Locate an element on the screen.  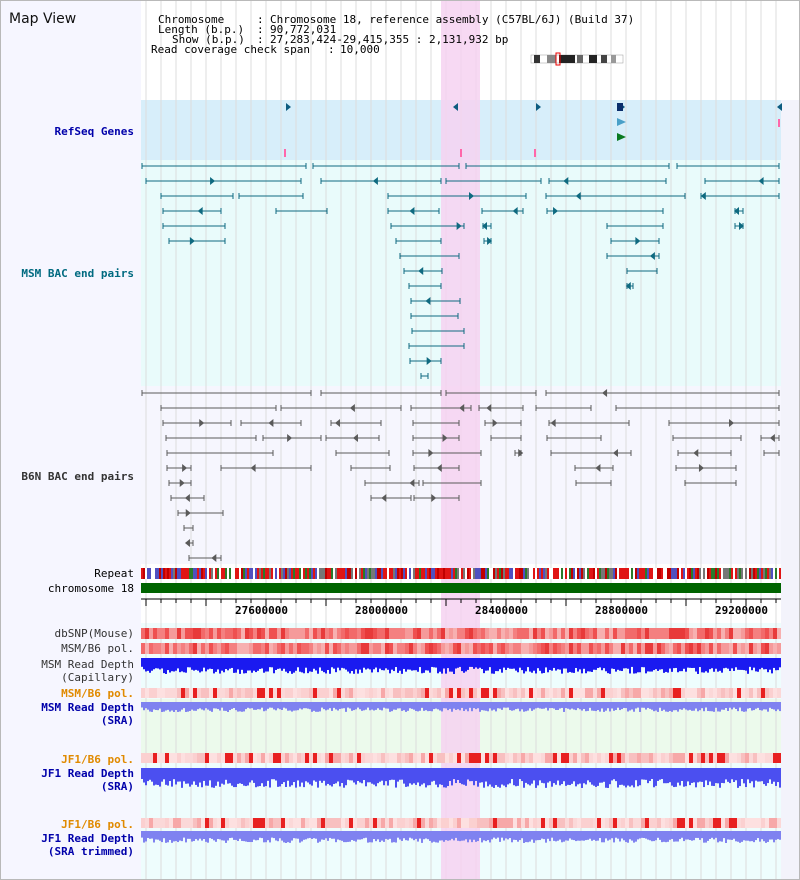
track-label-refseq: RefSeq Genes is located at coordinates (94, 131).